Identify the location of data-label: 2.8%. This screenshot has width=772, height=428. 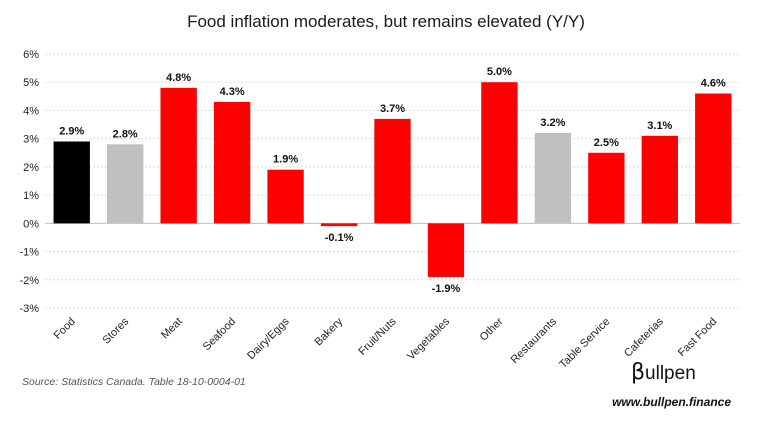
(125, 134).